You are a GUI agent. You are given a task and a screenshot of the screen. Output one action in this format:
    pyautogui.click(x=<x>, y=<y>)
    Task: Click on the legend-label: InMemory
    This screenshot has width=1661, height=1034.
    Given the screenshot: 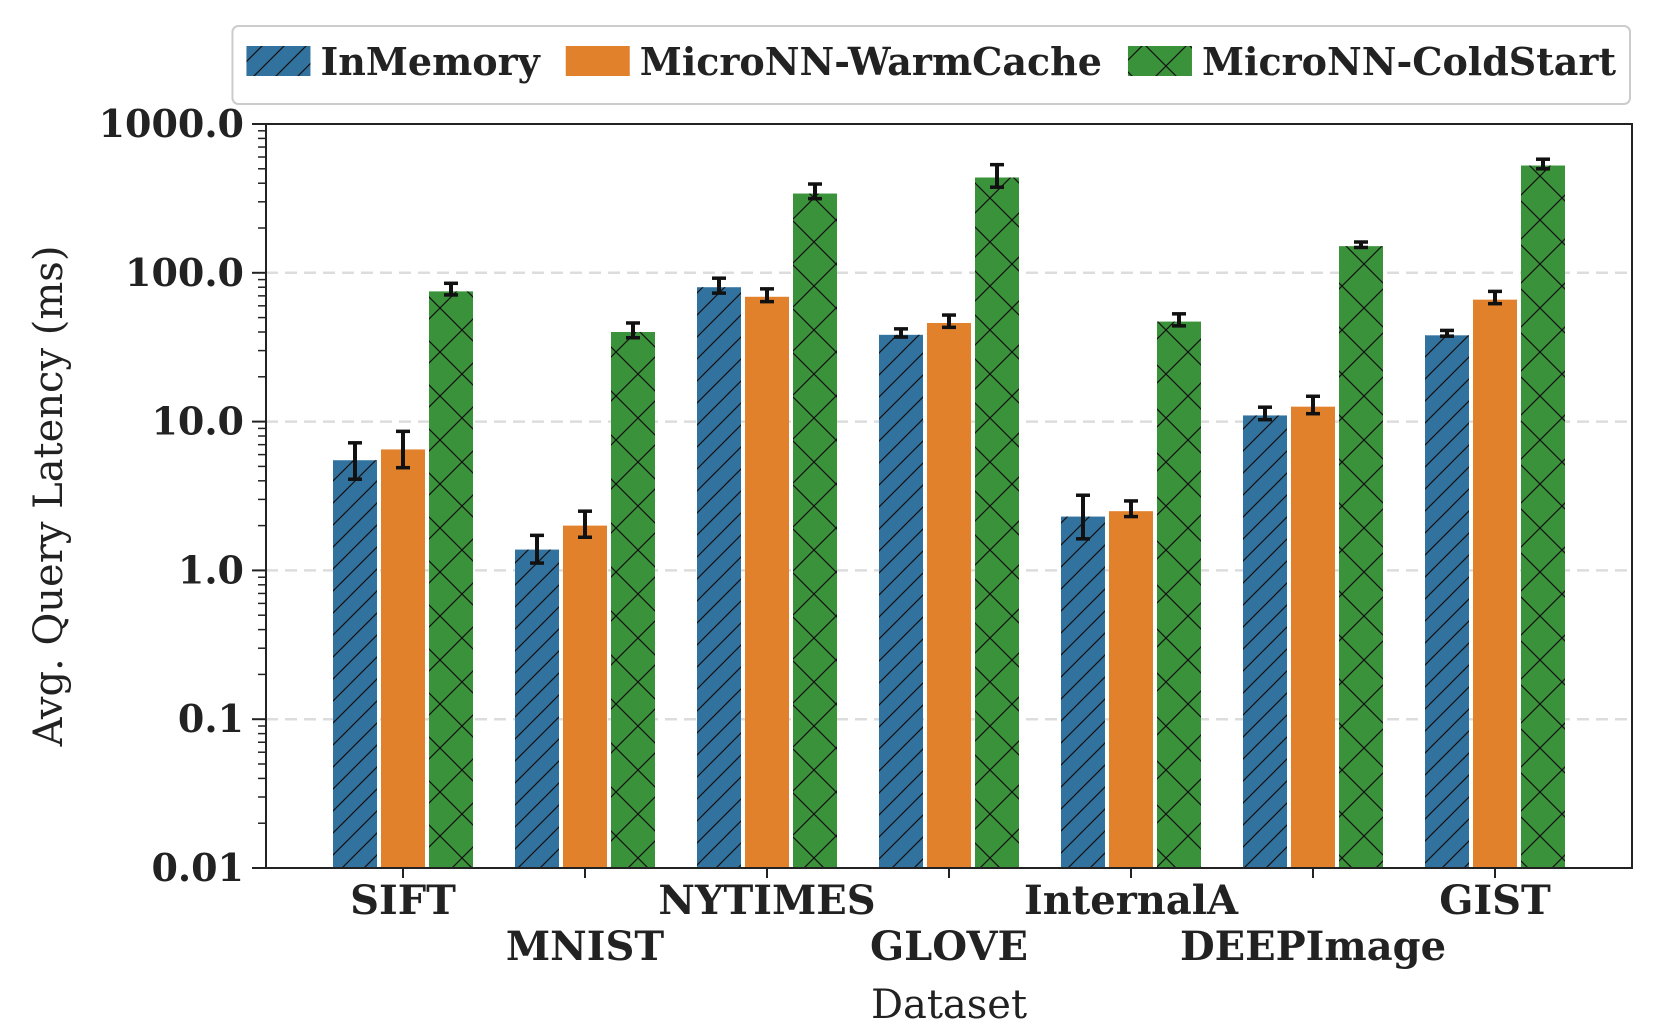 What is the action you would take?
    pyautogui.click(x=430, y=61)
    